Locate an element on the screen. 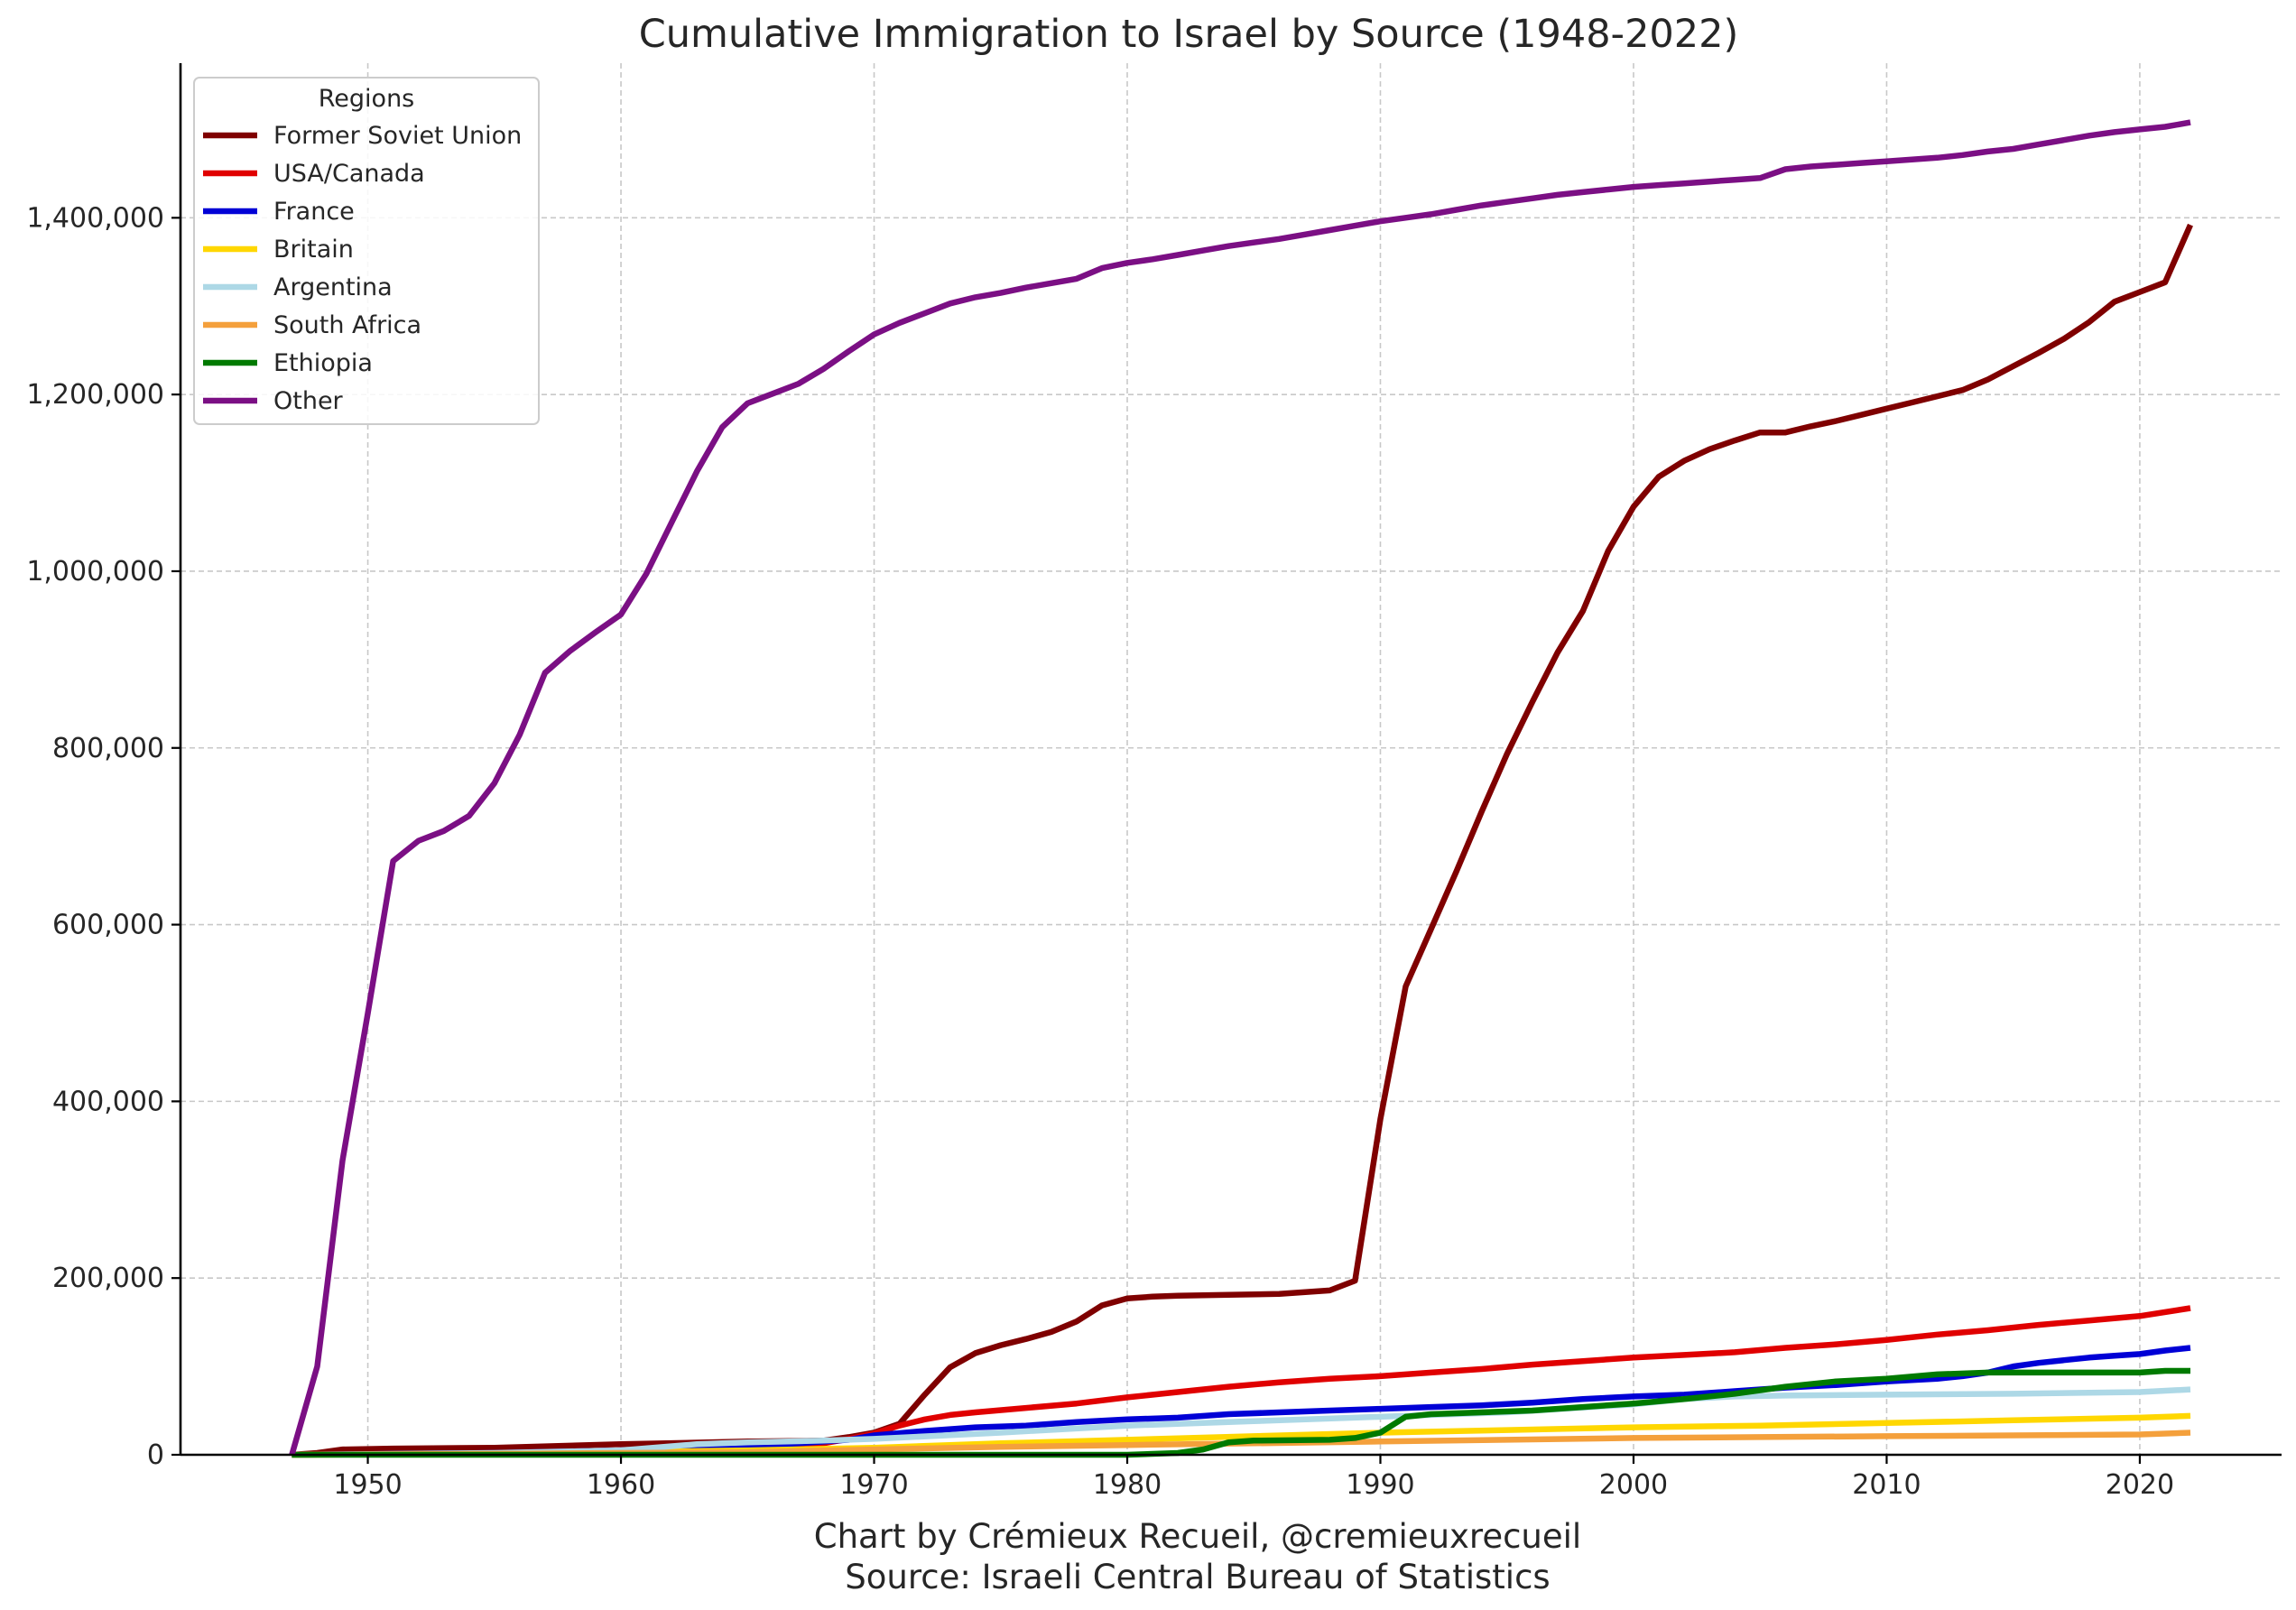  x-tick-label: 1950 is located at coordinates (367, 1485).